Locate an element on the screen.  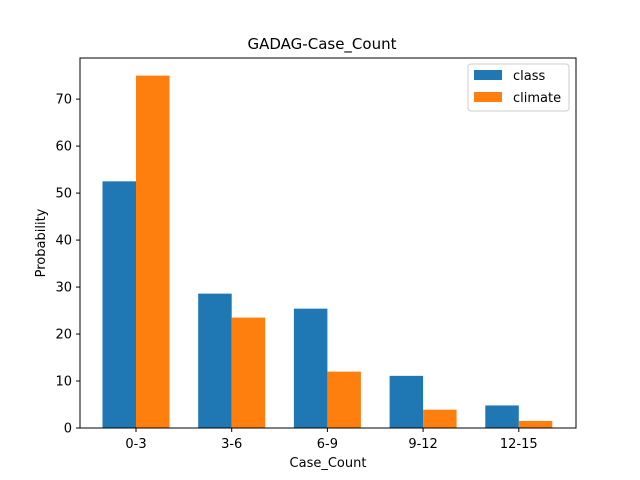
y-tick-label: 60 is located at coordinates (63, 147).